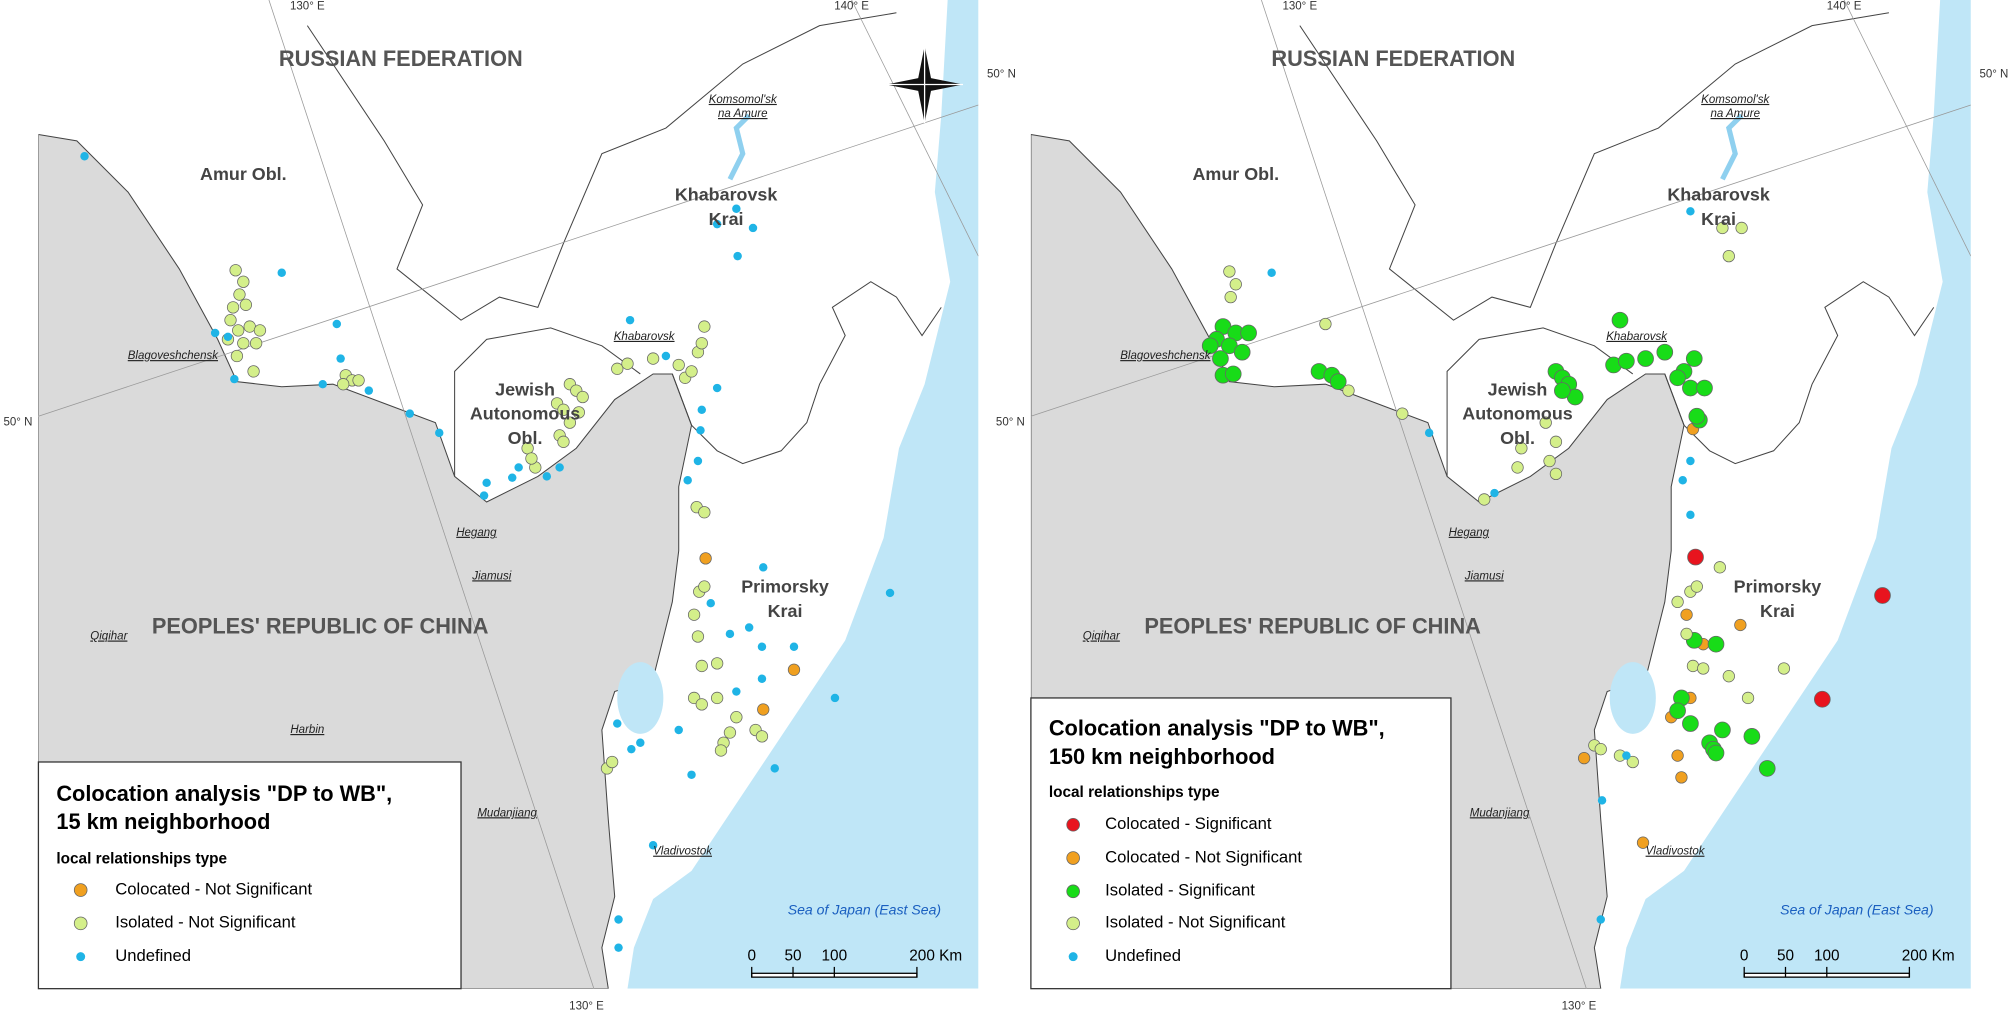  I want to click on legend-heading: local relationships type, so click(141, 858).